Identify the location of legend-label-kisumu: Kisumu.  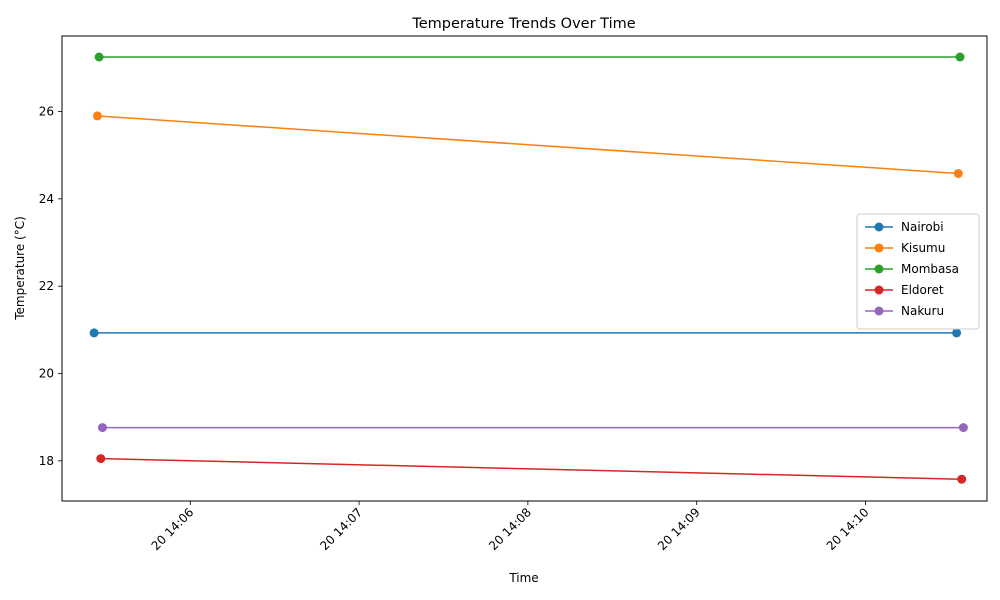
(923, 248).